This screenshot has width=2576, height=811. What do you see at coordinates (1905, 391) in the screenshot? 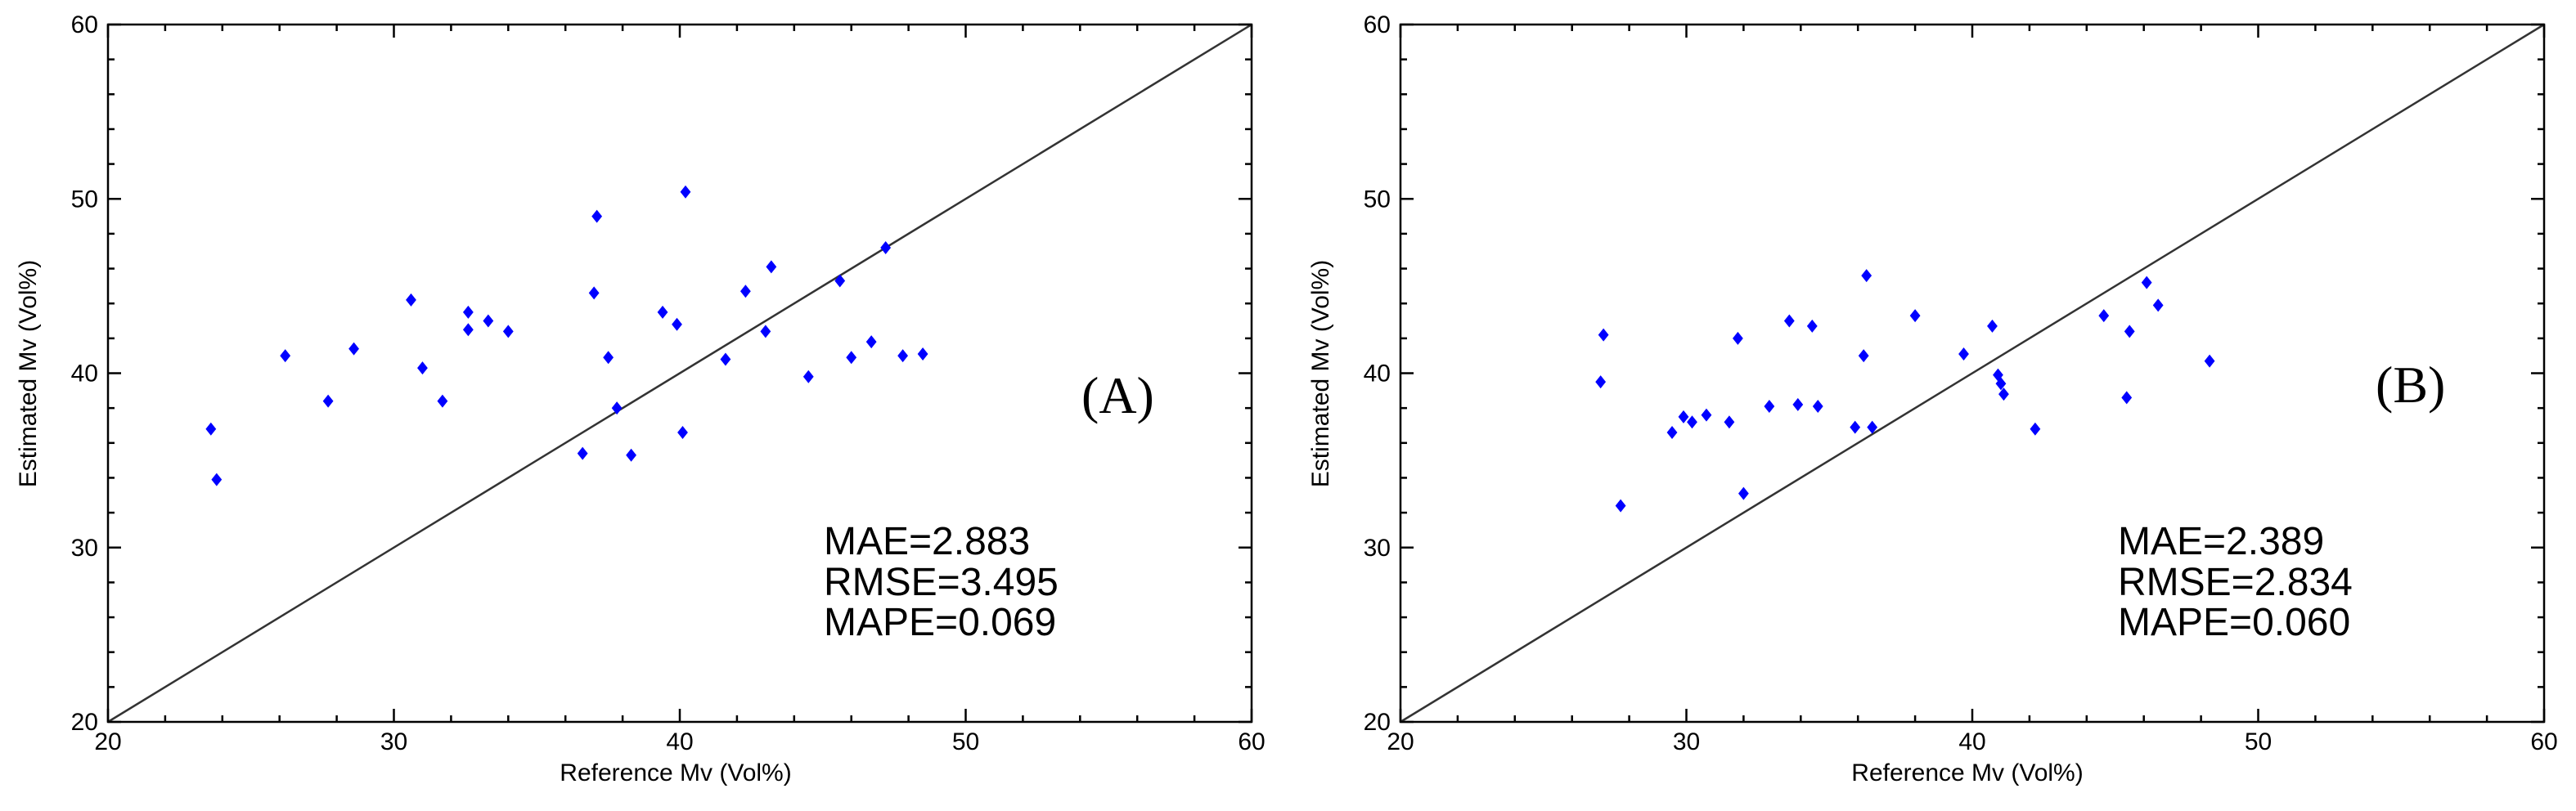
I see `panel-b-points` at bounding box center [1905, 391].